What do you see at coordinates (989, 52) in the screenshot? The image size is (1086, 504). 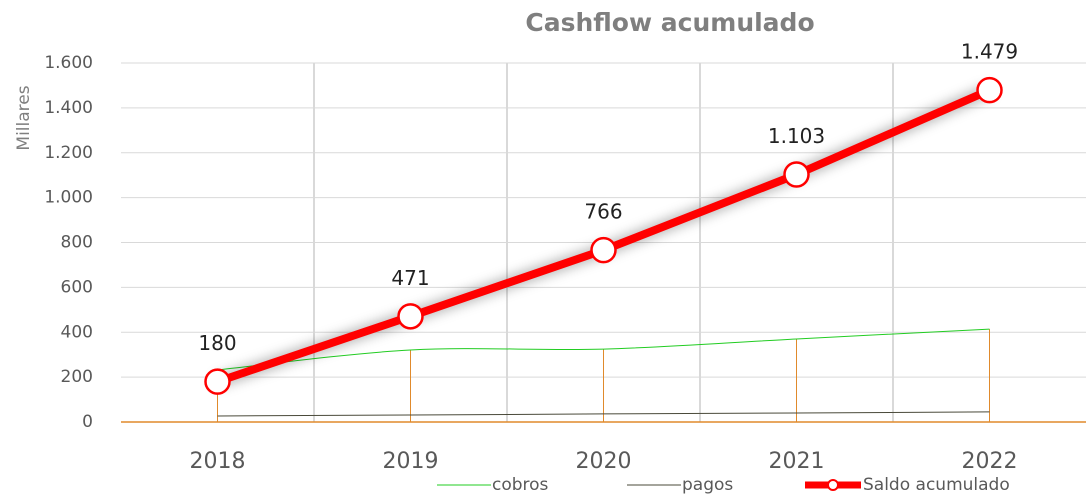 I see `data-label: 1.479` at bounding box center [989, 52].